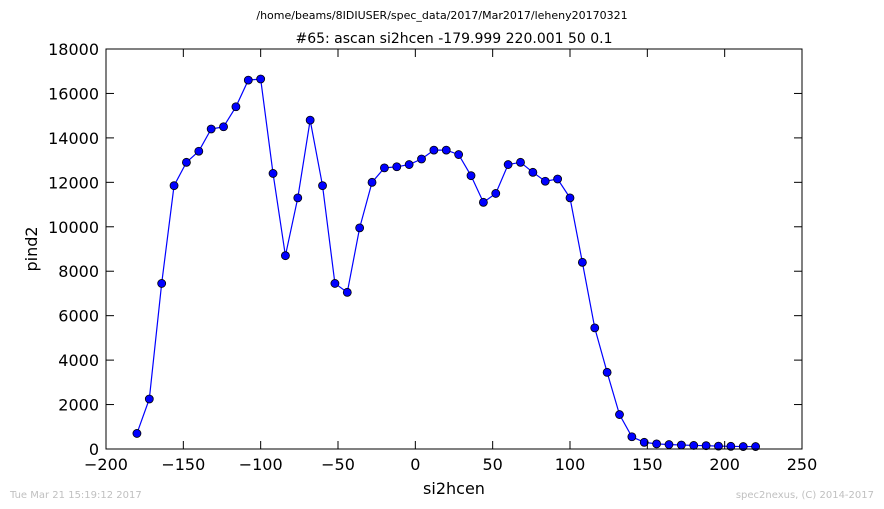  What do you see at coordinates (492, 464) in the screenshot?
I see `x-tick-label: 50` at bounding box center [492, 464].